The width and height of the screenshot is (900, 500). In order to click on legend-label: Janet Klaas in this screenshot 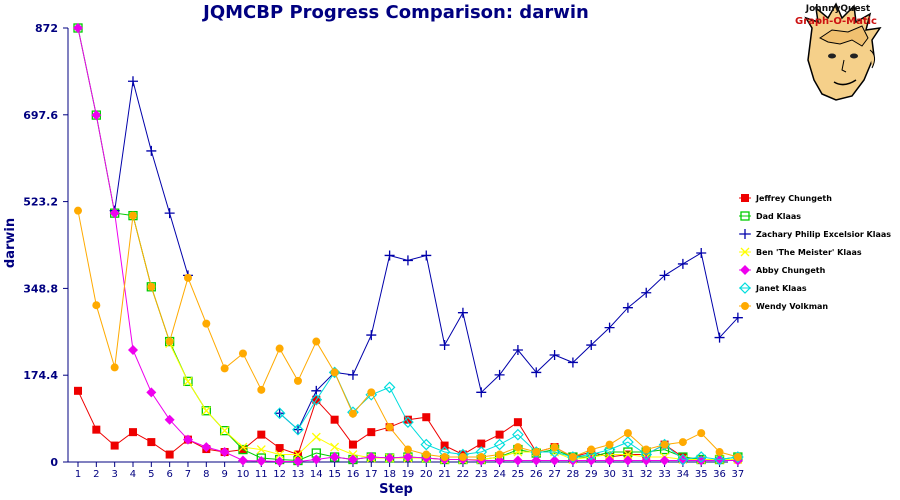, I will do `click(781, 288)`.